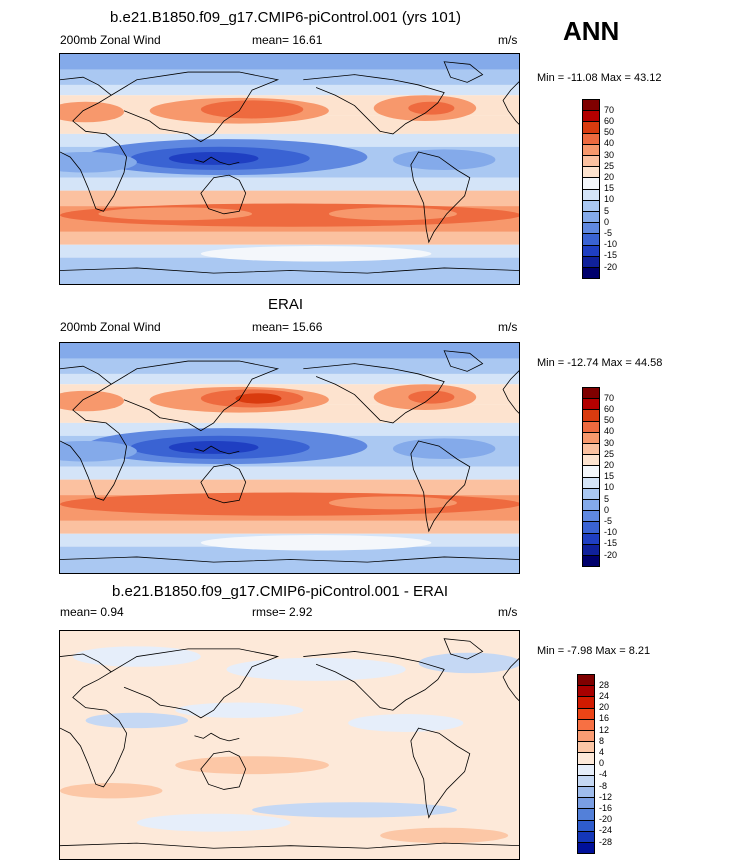 This screenshot has width=732, height=865. I want to click on colorbar-label: 8, so click(602, 740).